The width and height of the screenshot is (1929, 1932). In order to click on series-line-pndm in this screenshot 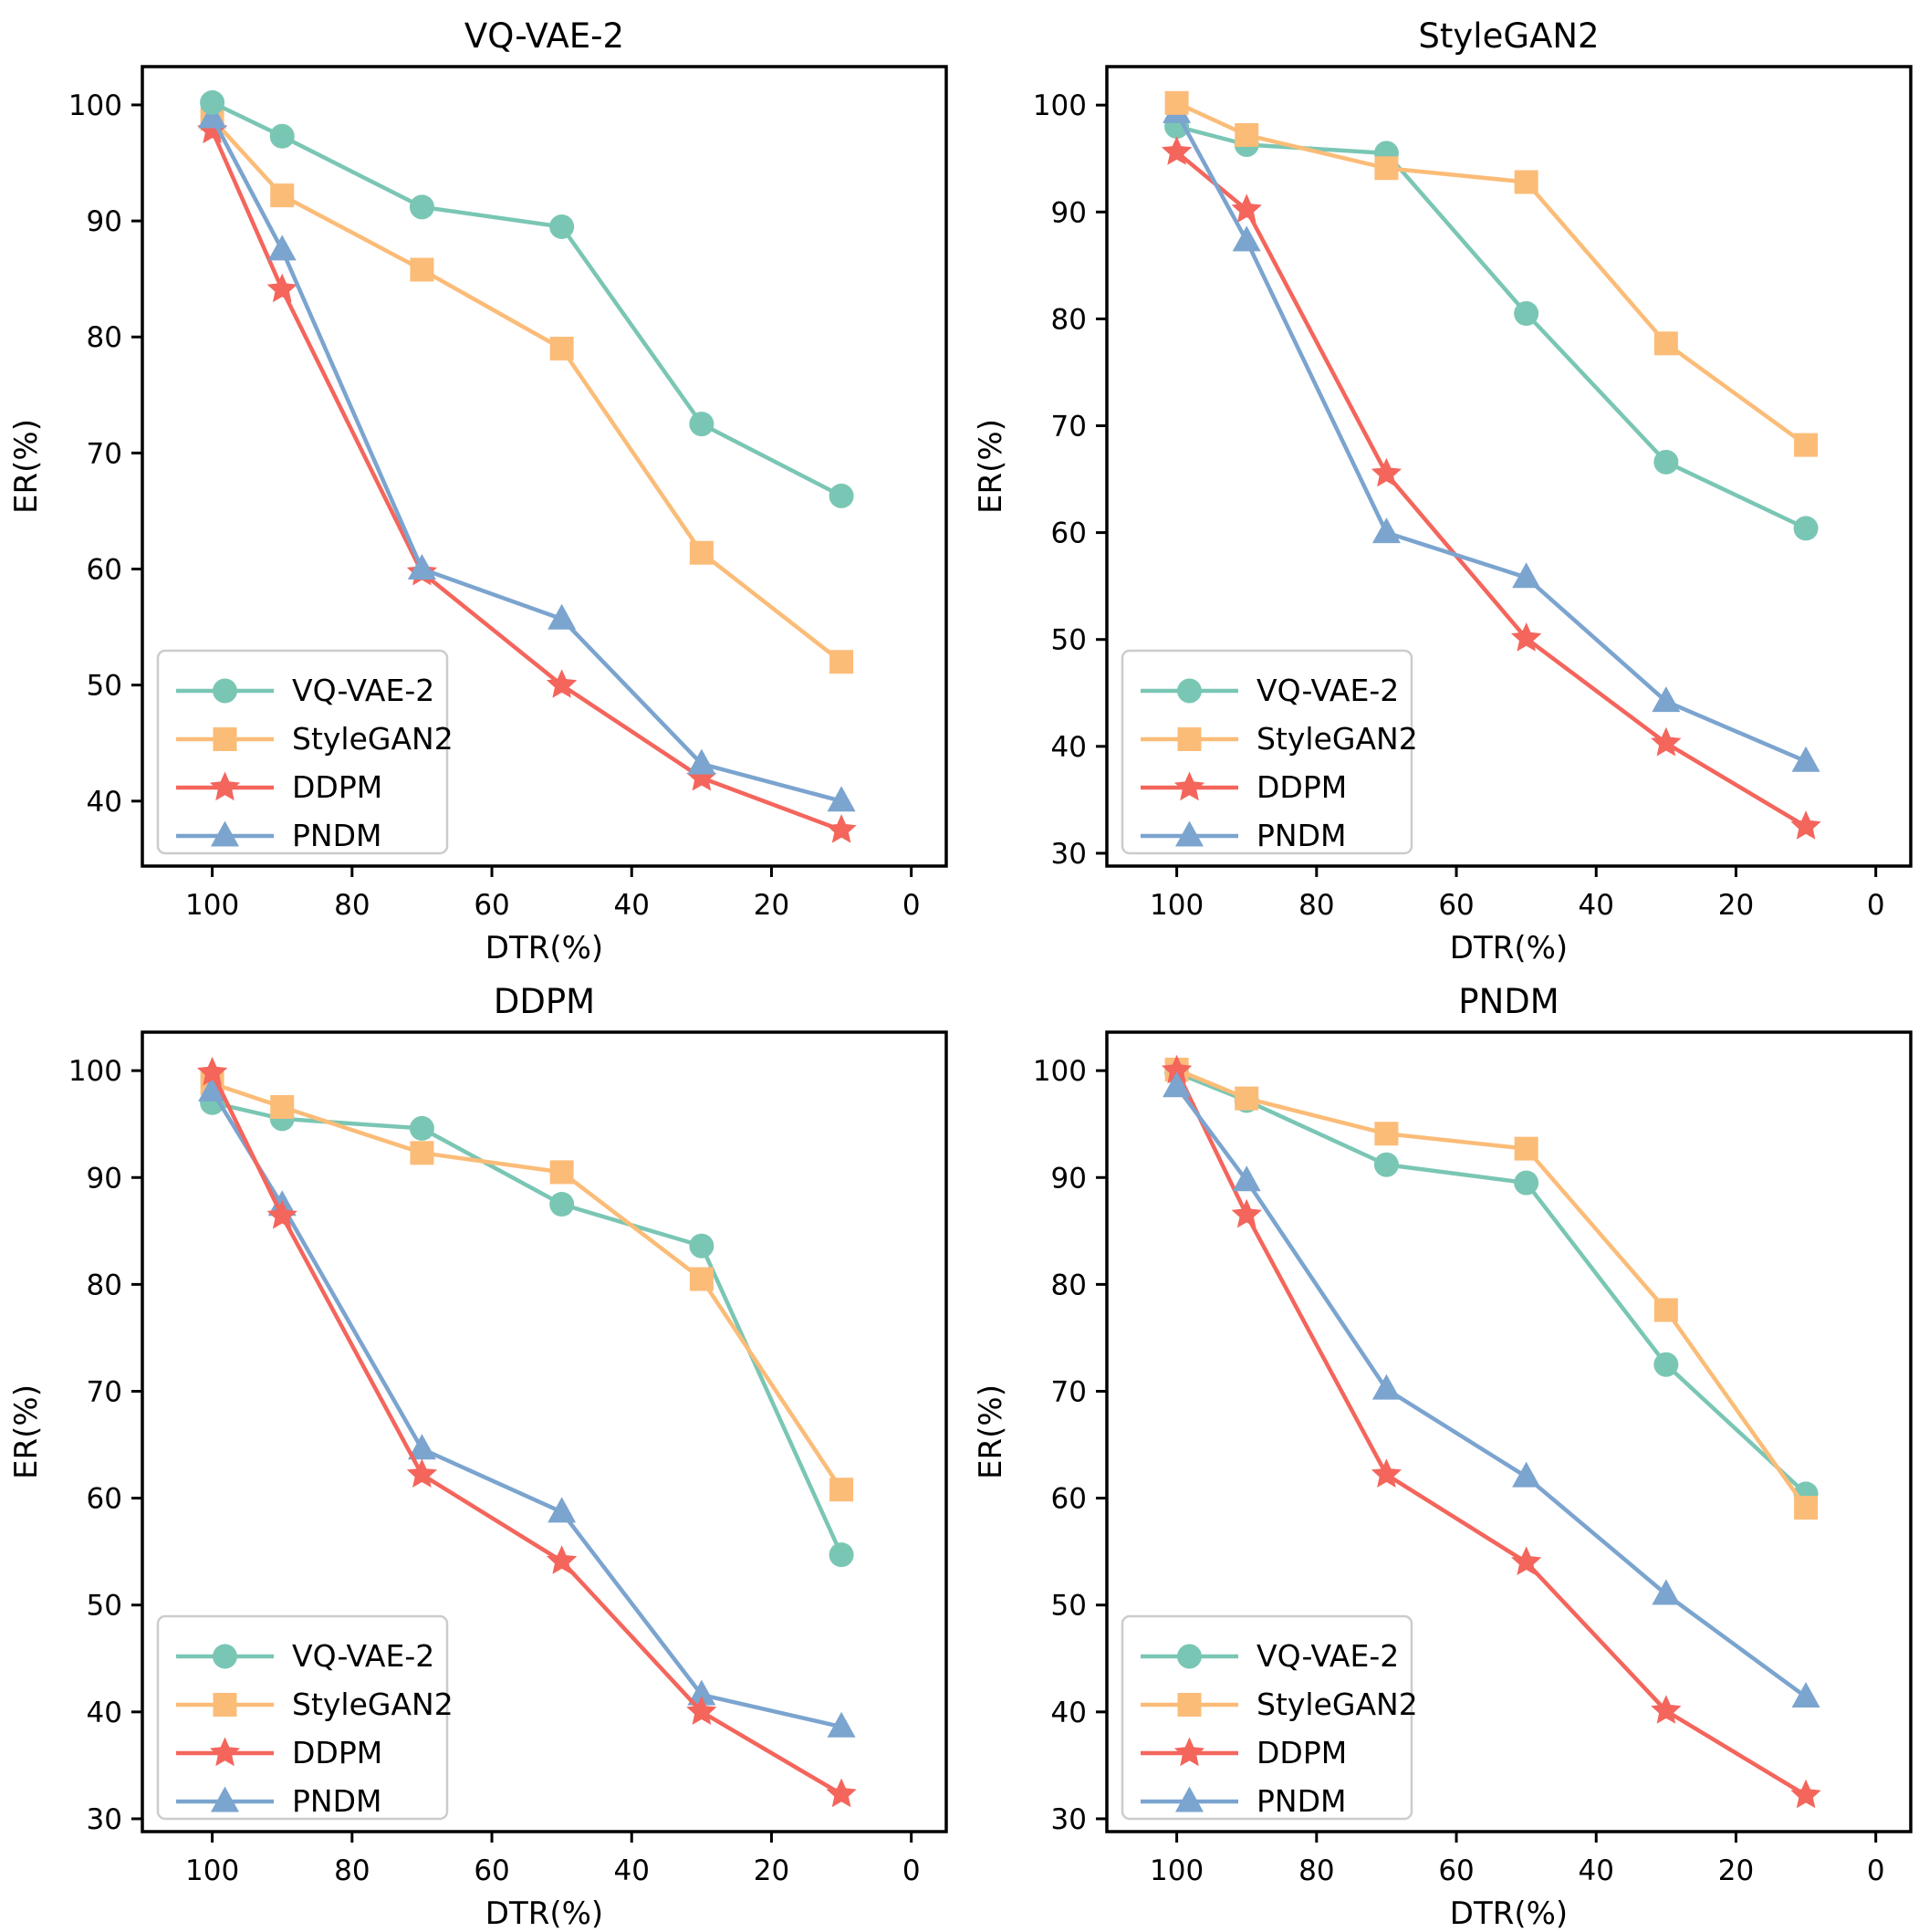, I will do `click(527, 1409)`.